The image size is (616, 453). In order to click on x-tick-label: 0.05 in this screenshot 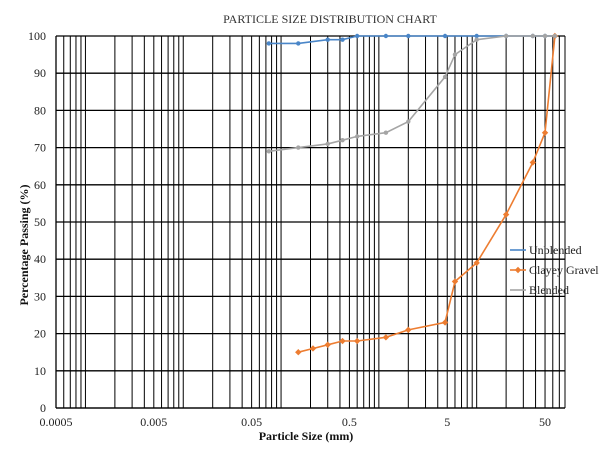, I will do `click(251, 422)`.